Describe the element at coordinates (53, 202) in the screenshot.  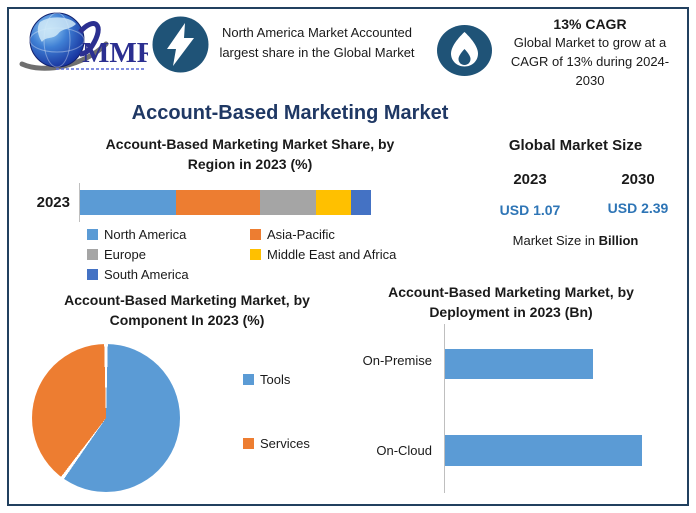
I see `region-axis-label: 2023` at that location.